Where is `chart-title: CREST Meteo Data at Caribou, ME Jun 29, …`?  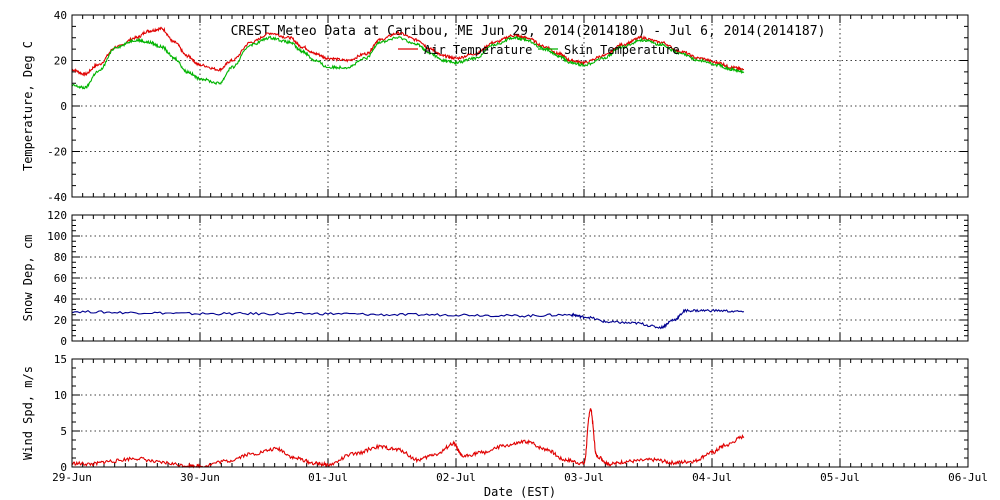 chart-title: CREST Meteo Data at Caribou, ME Jun 29, … is located at coordinates (528, 31).